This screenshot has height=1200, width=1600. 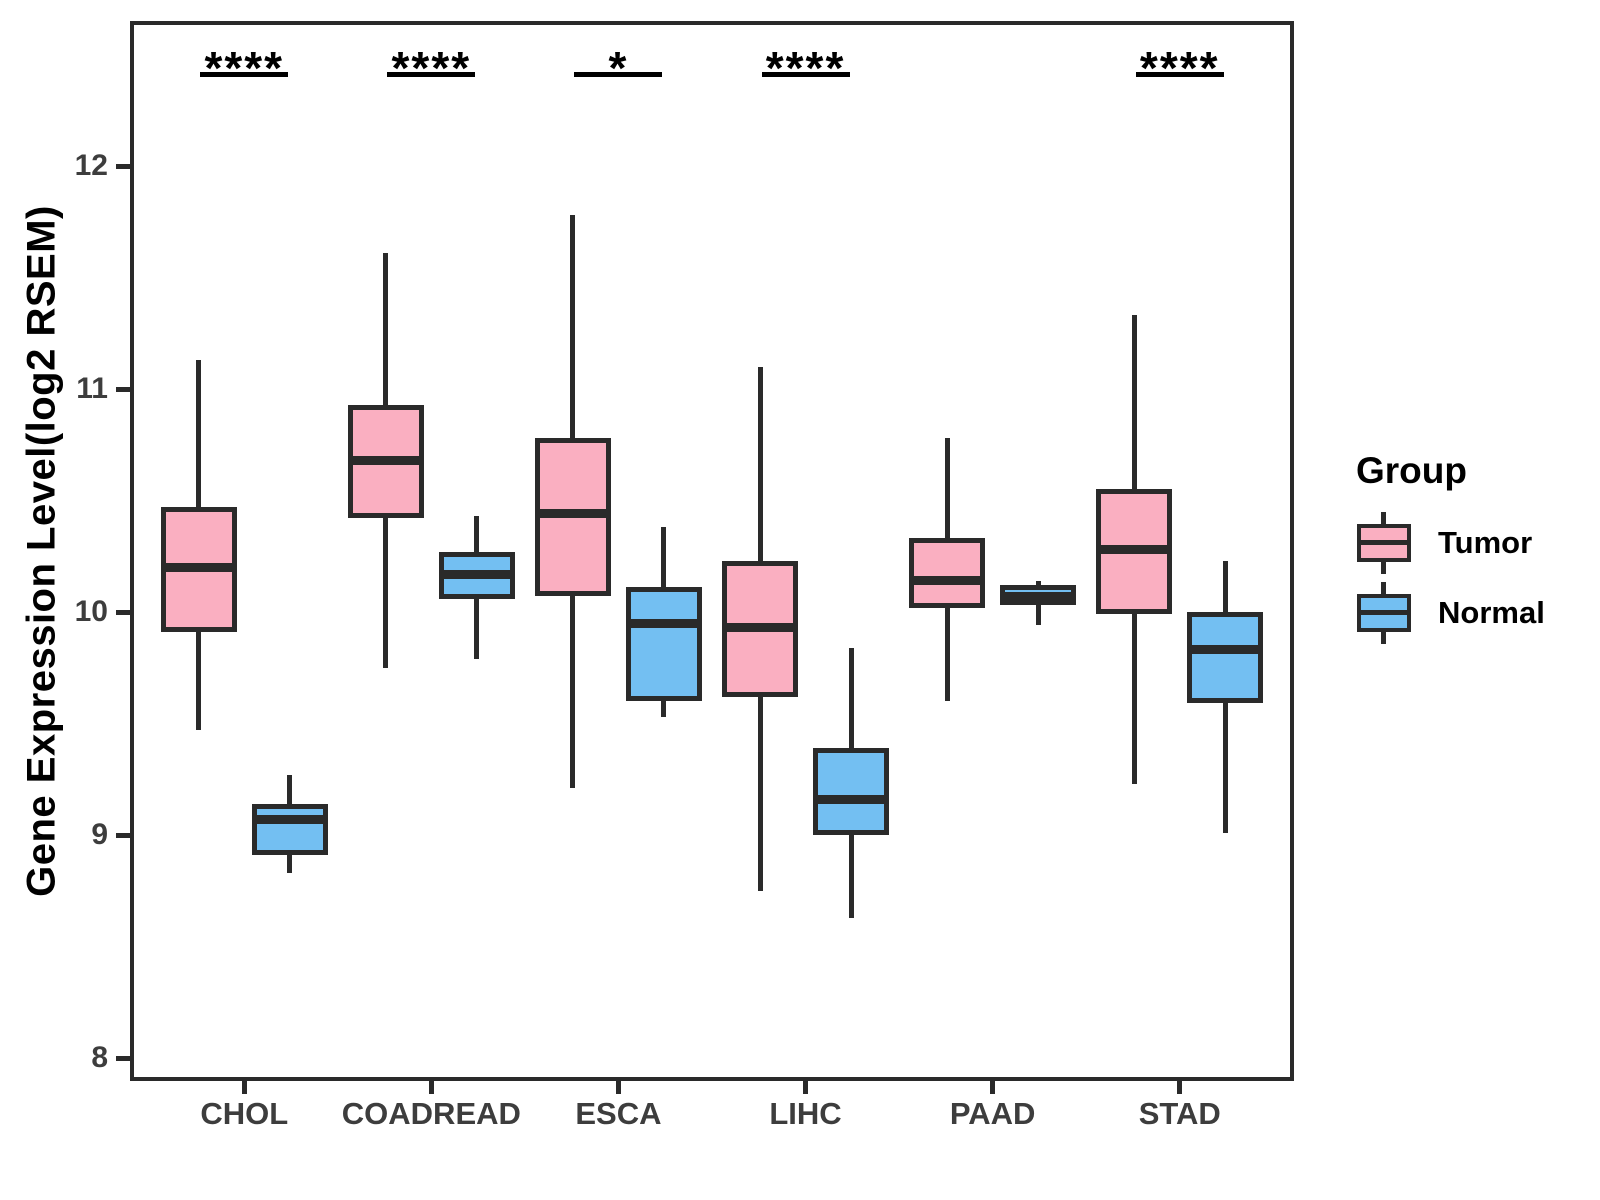 I want to click on y-tick-label: 10, so click(x=91, y=611).